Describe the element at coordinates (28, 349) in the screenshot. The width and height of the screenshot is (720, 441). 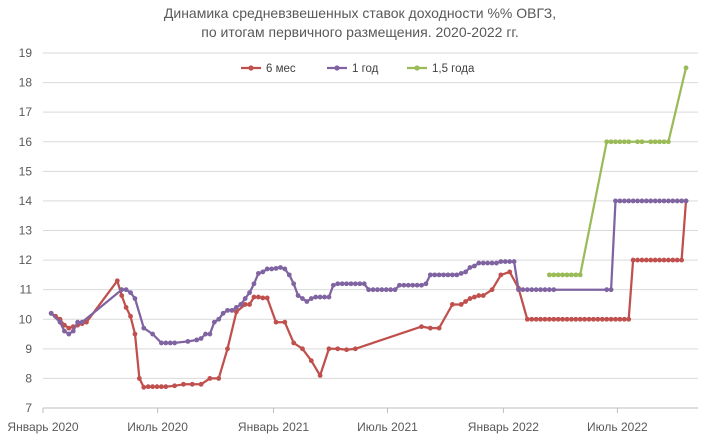
I see `y-tick-label: 9` at that location.